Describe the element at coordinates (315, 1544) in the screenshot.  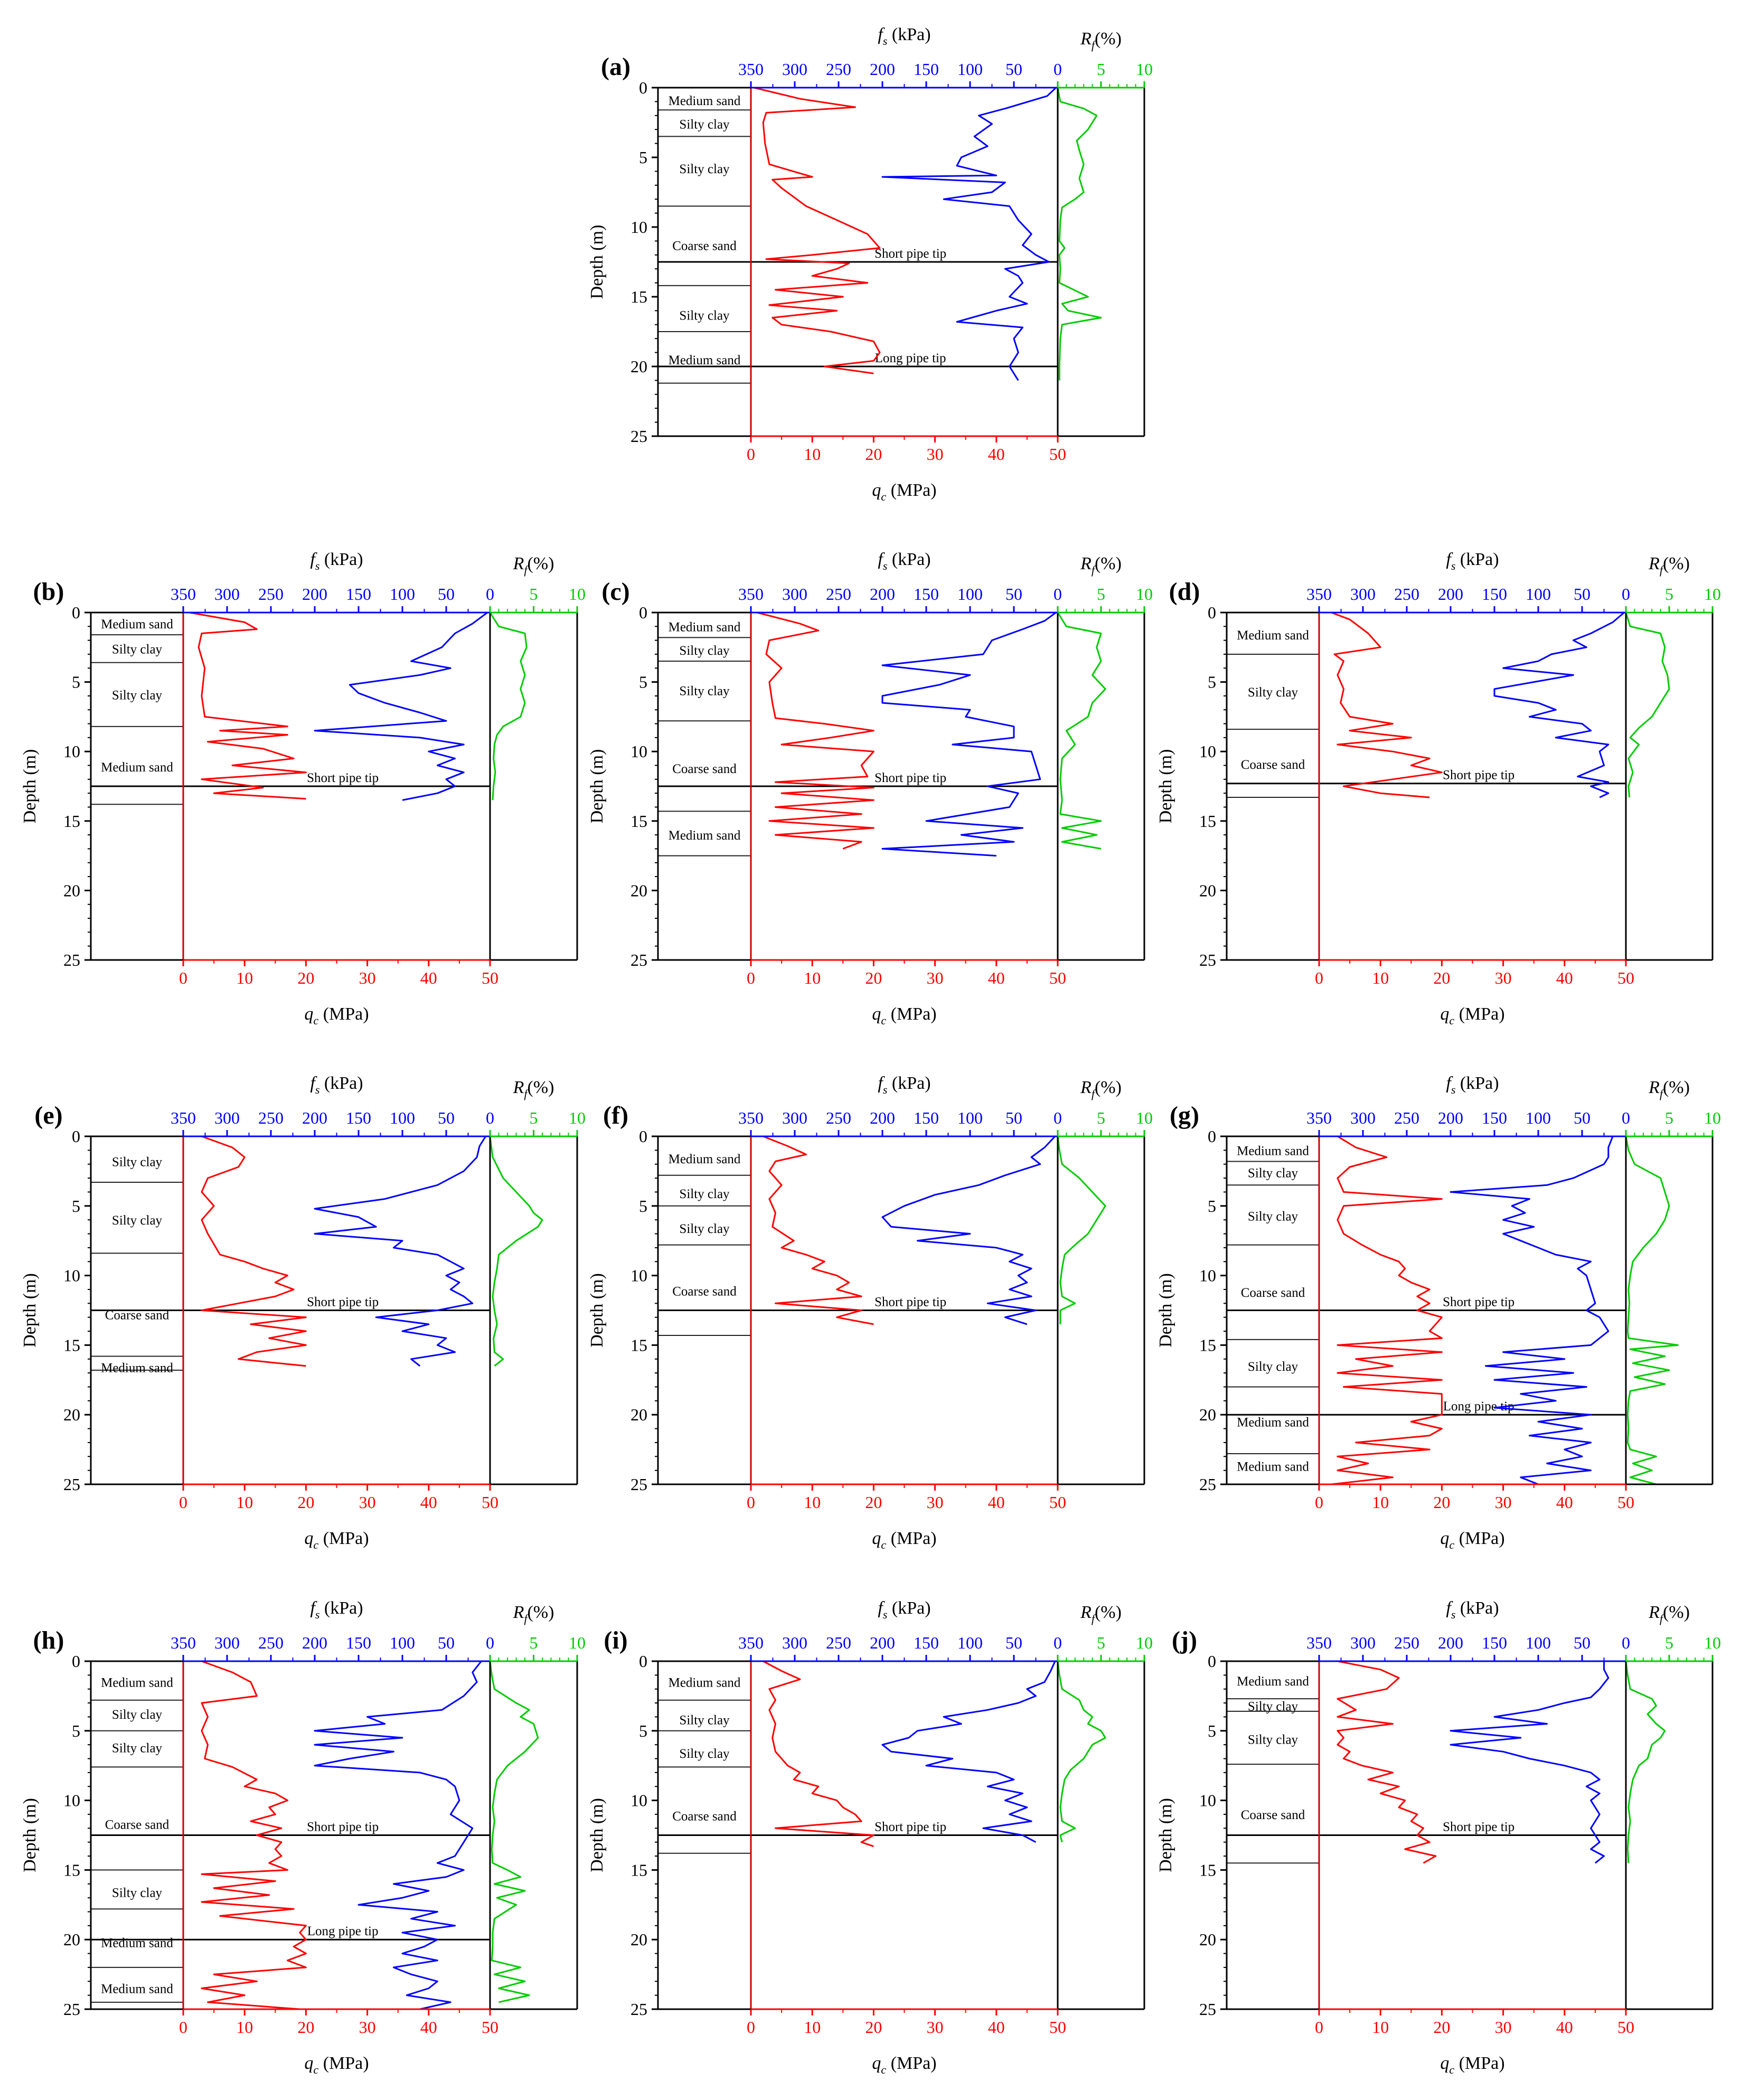
I see `qc-subscript: c` at that location.